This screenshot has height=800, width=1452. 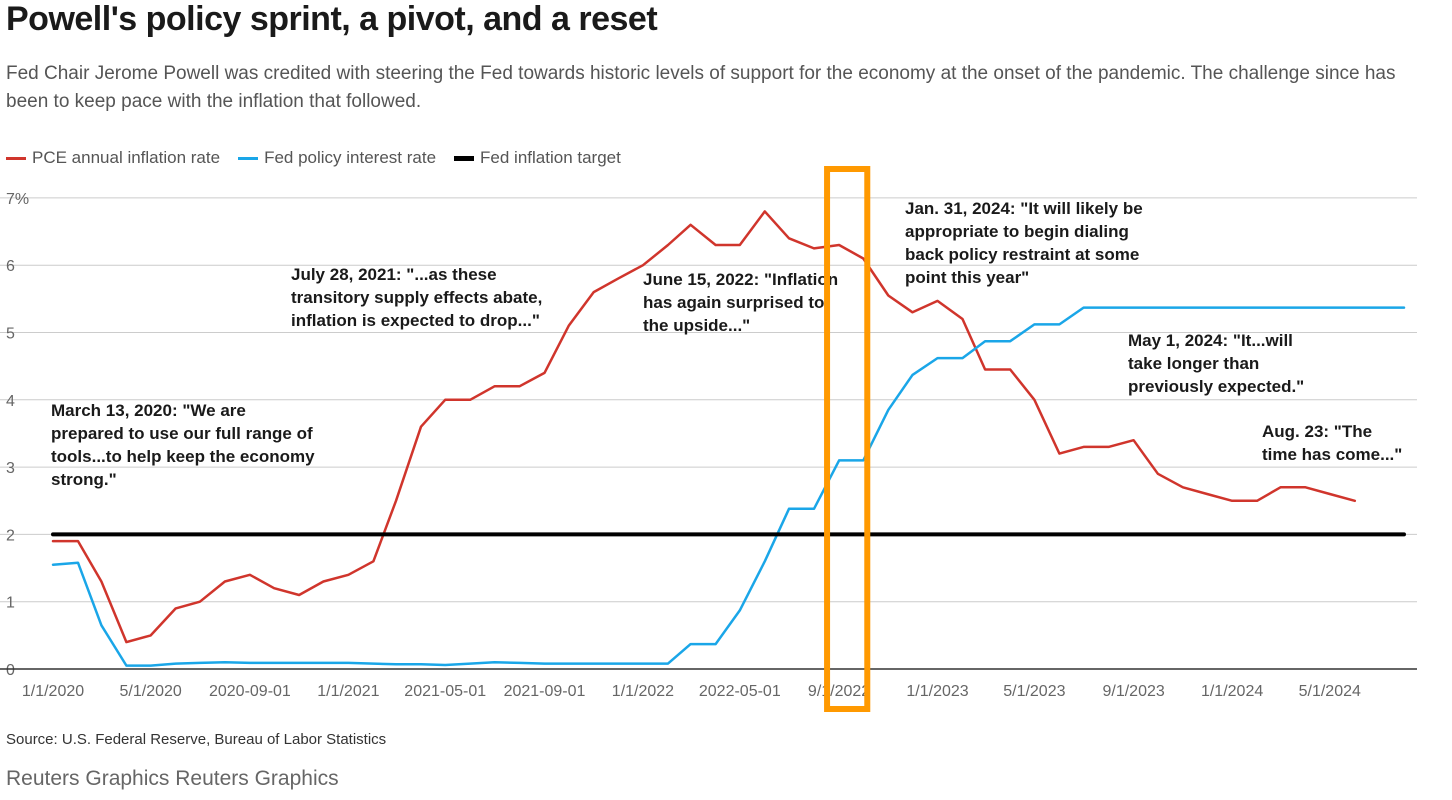 I want to click on y-tick-label: 5, so click(x=10, y=334).